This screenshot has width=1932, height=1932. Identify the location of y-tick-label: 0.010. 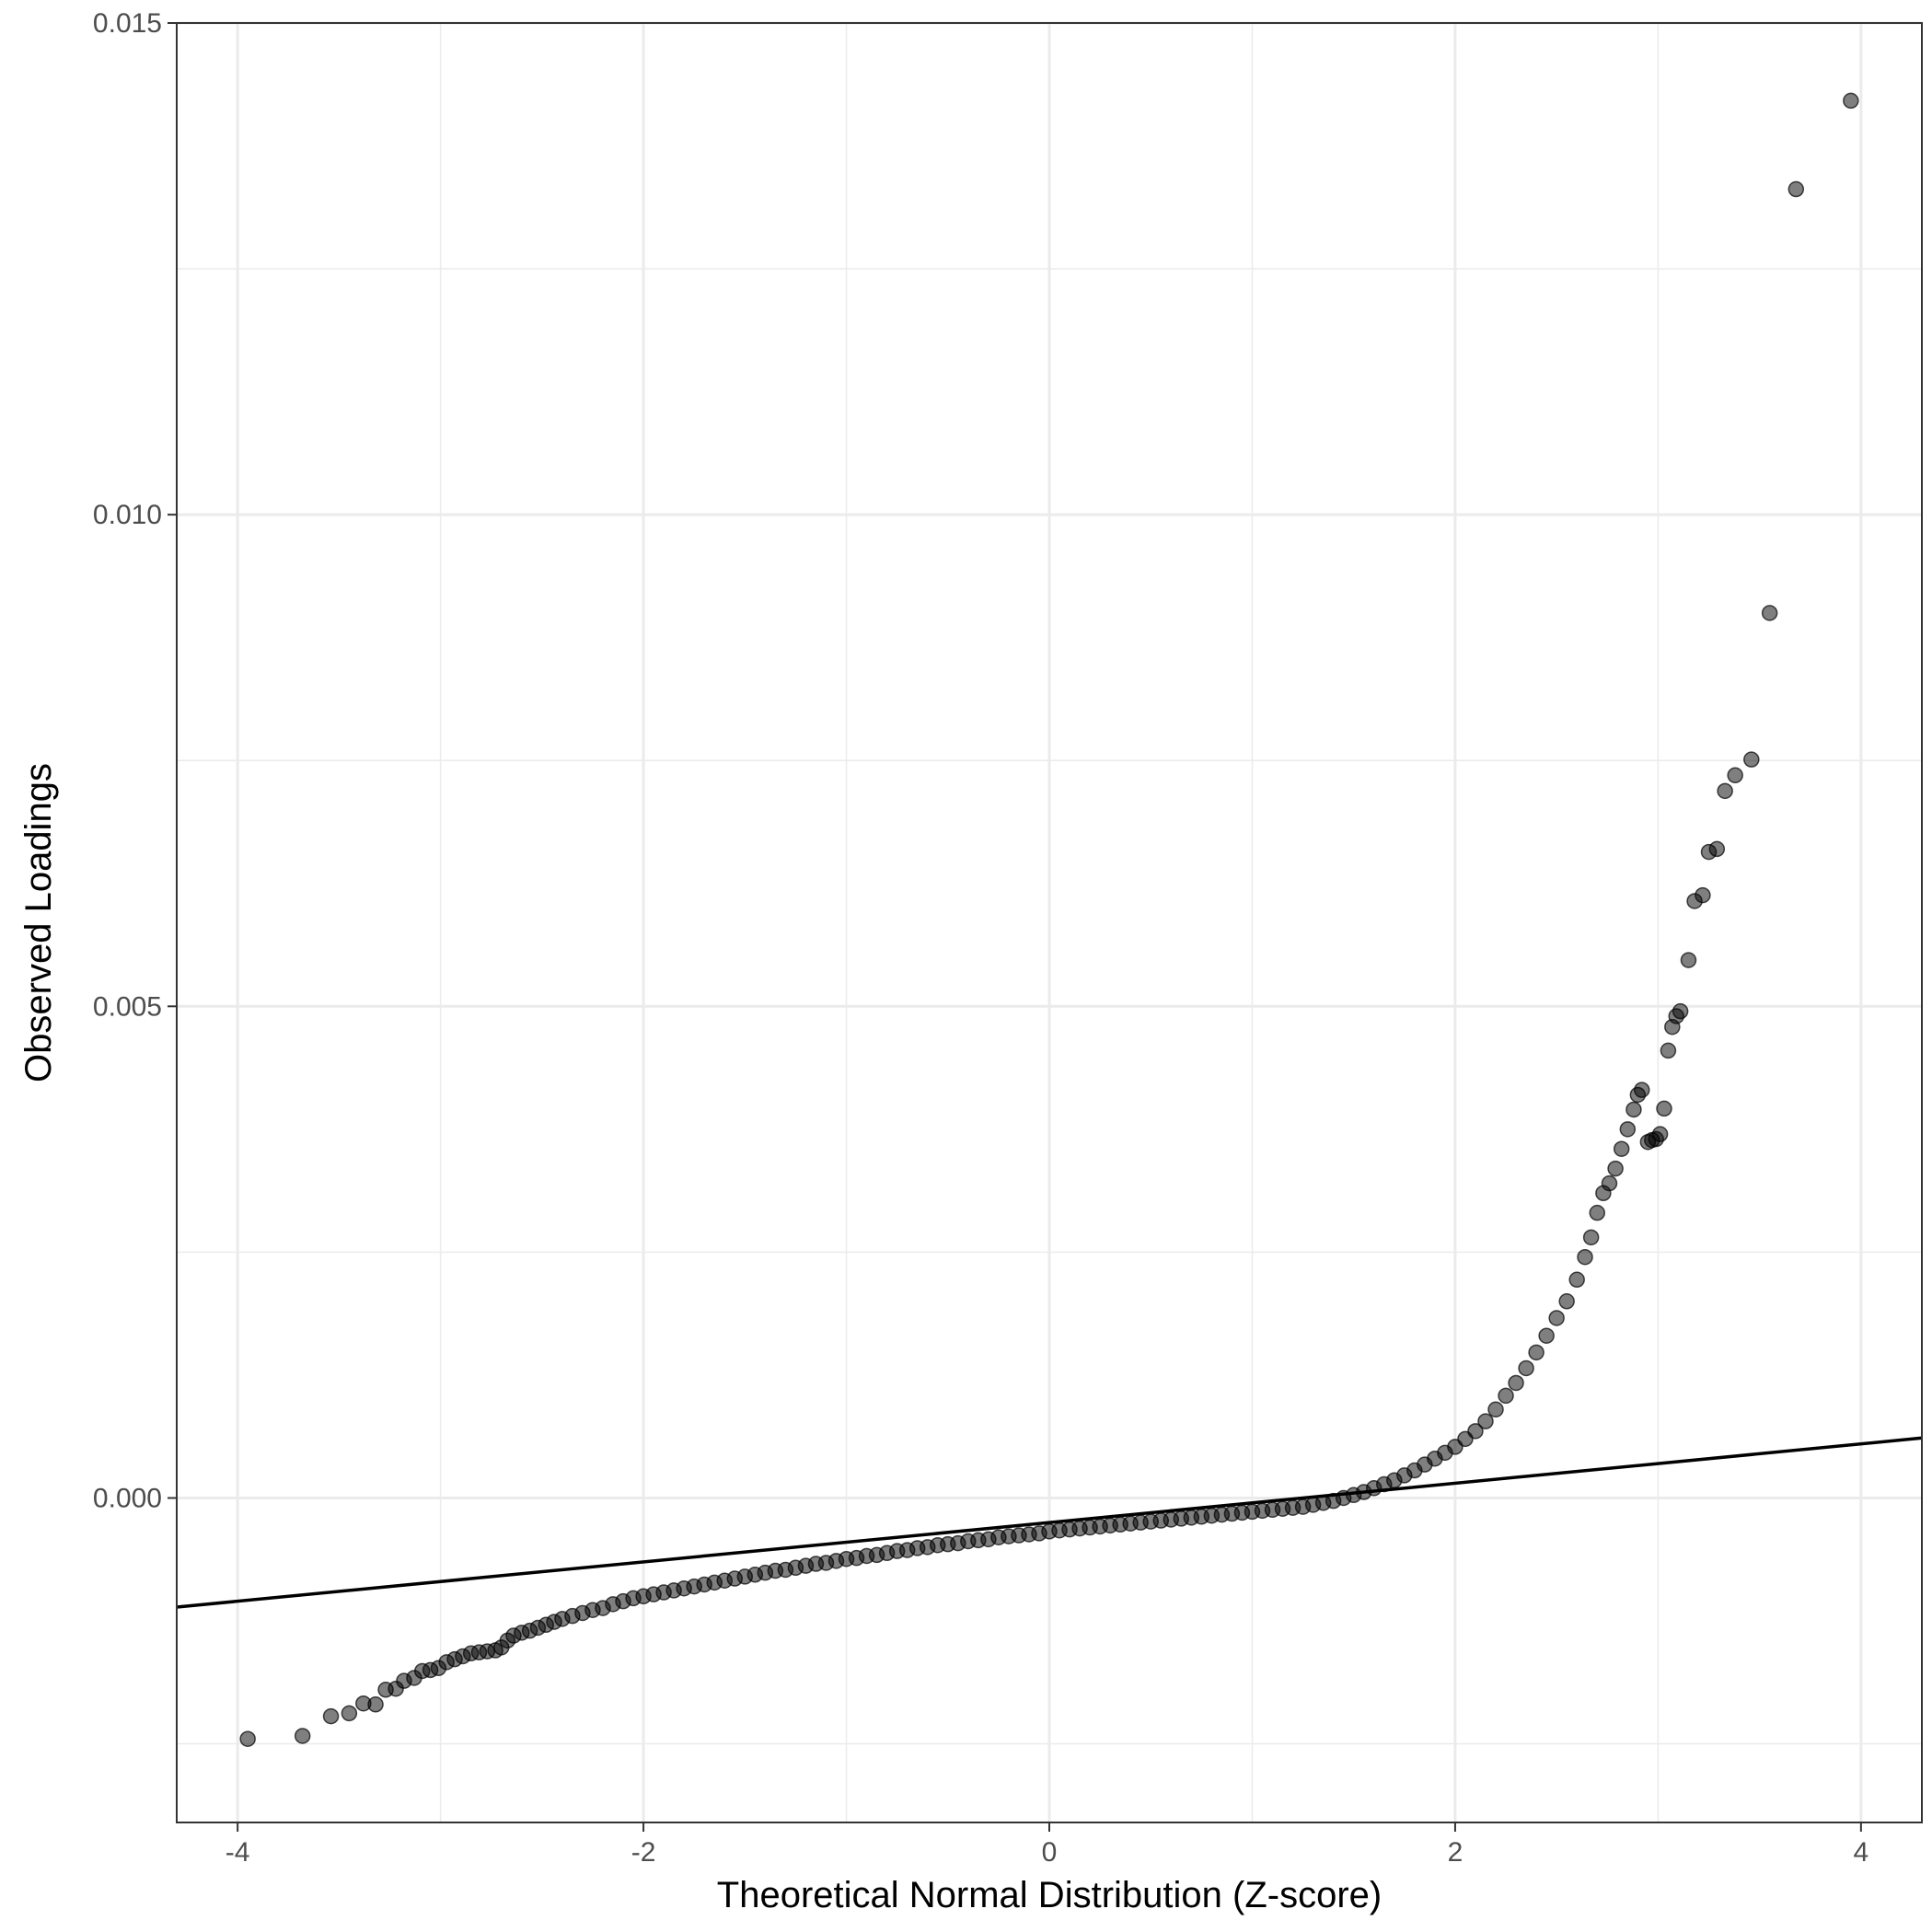
(127, 515).